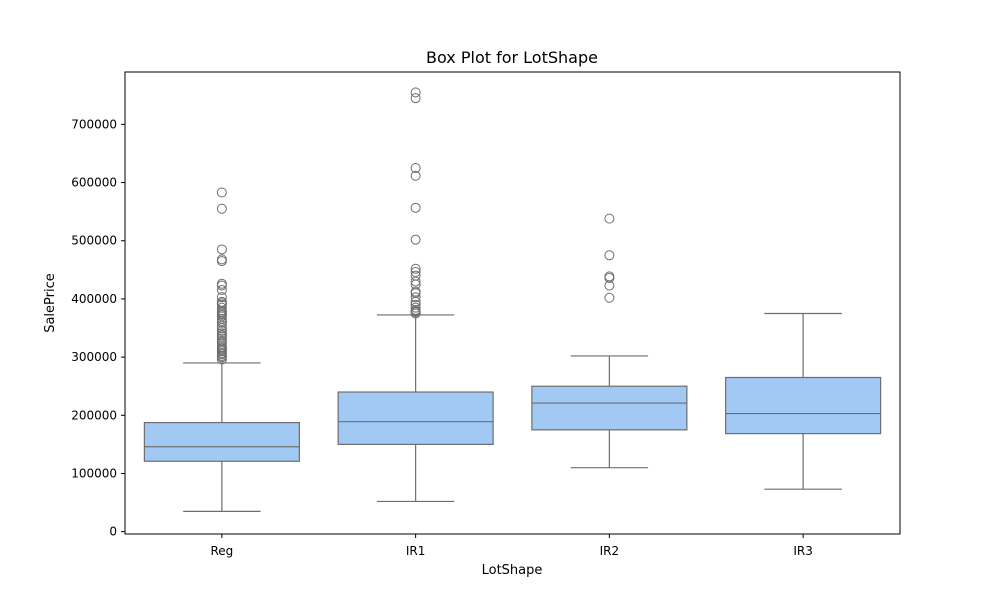  Describe the element at coordinates (94, 357) in the screenshot. I see `y-tick-label: 300000` at that location.